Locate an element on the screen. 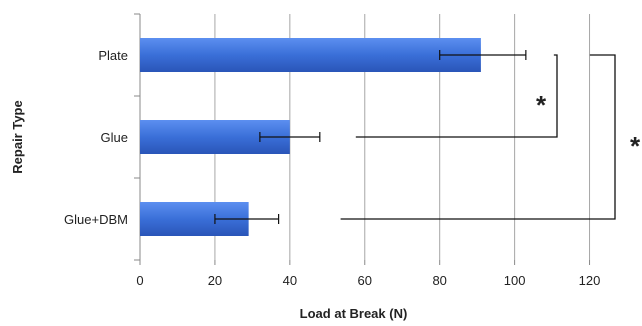 Image resolution: width=642 pixels, height=326 pixels. x-tick-label: 80 is located at coordinates (439, 280).